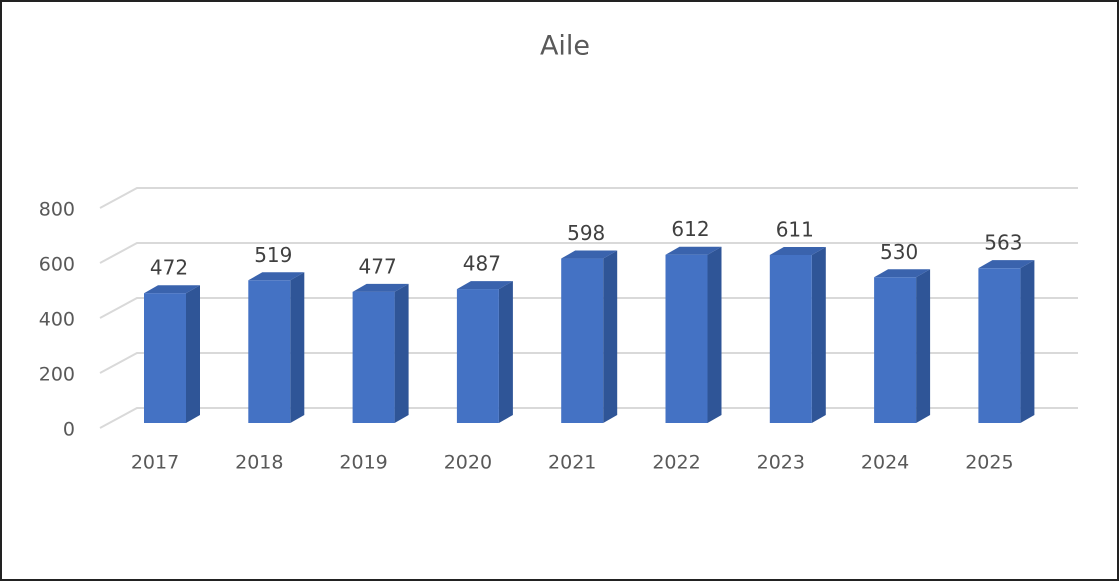 This screenshot has height=582, width=1120. What do you see at coordinates (899, 252) in the screenshot?
I see `value-label: 530` at bounding box center [899, 252].